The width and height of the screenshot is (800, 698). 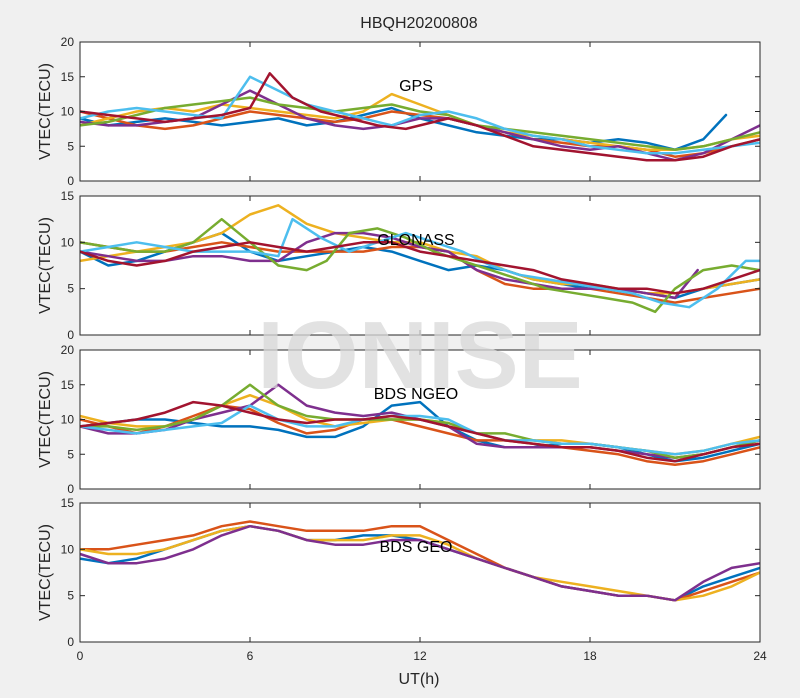 What do you see at coordinates (419, 355) in the screenshot?
I see `watermark: IONISE` at bounding box center [419, 355].